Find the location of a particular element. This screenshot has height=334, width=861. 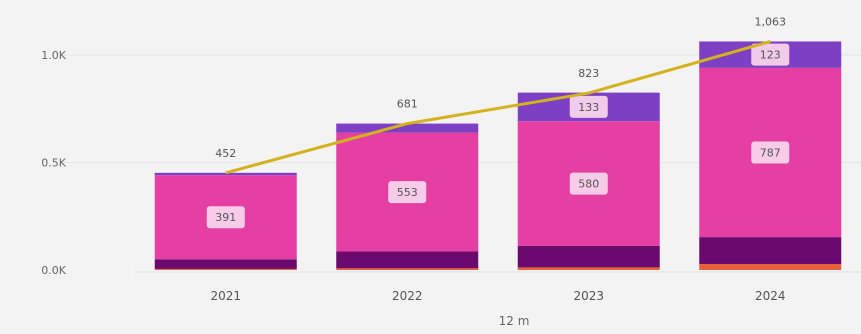

x-tick-label: 2022 is located at coordinates (407, 296).